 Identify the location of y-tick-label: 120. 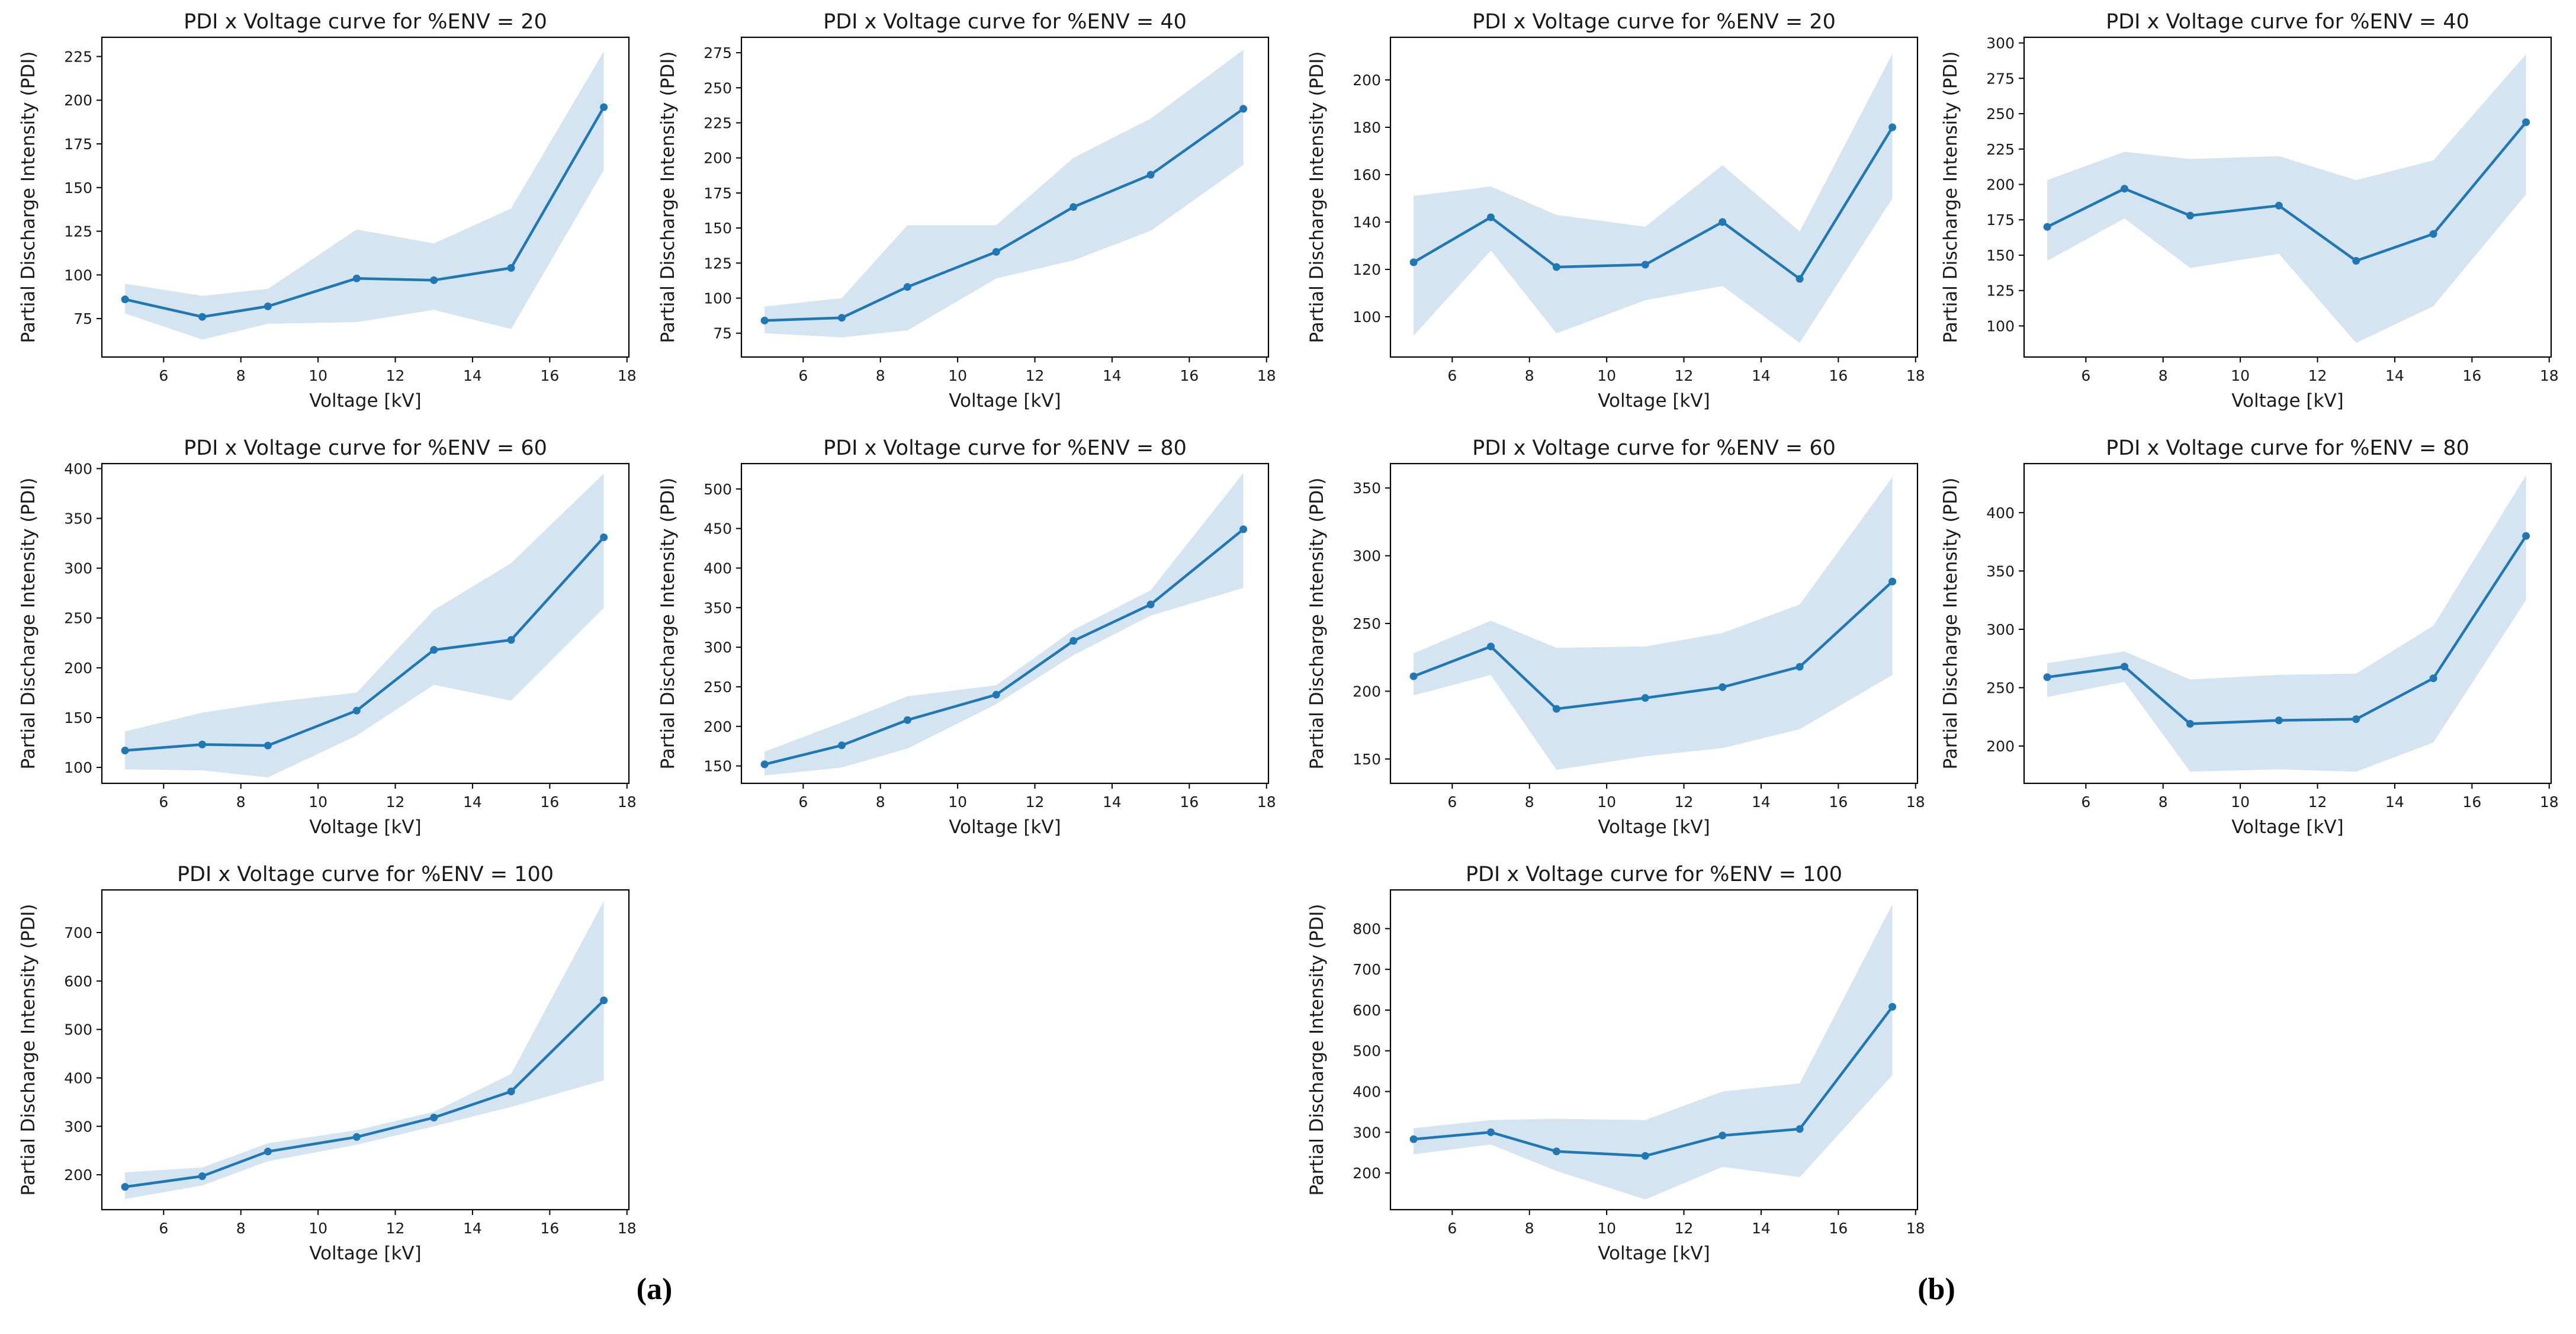
(1367, 269).